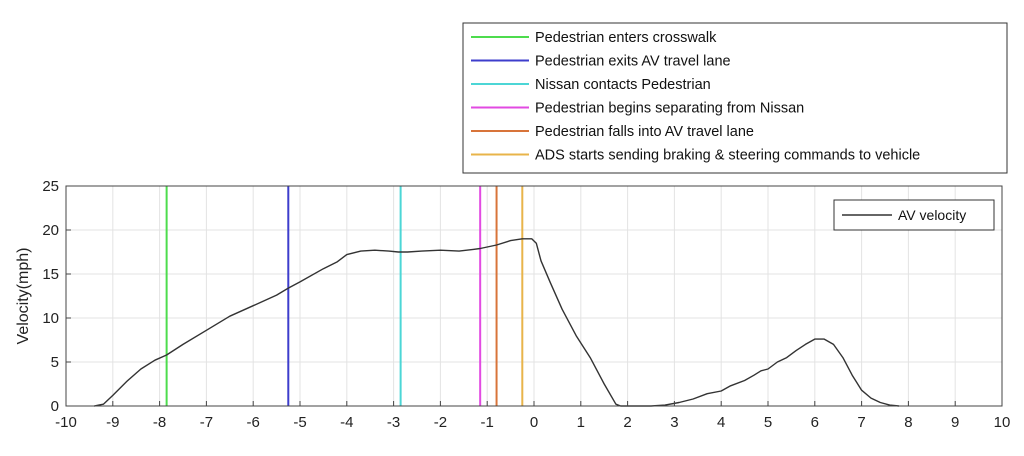 This screenshot has width=1024, height=456. I want to click on x-tick-label: 0, so click(534, 422).